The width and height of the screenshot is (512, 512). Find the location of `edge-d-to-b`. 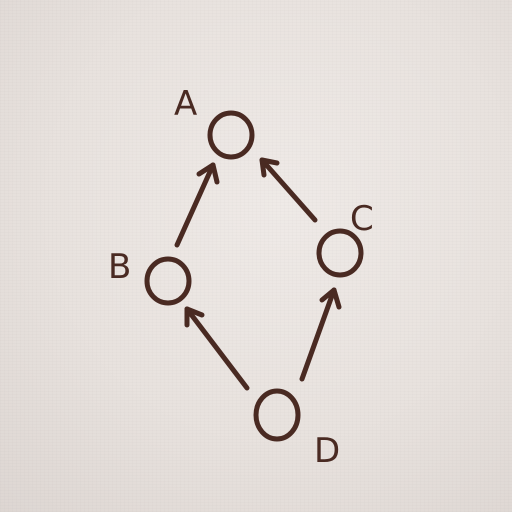

edge-d-to-b is located at coordinates (217, 348).